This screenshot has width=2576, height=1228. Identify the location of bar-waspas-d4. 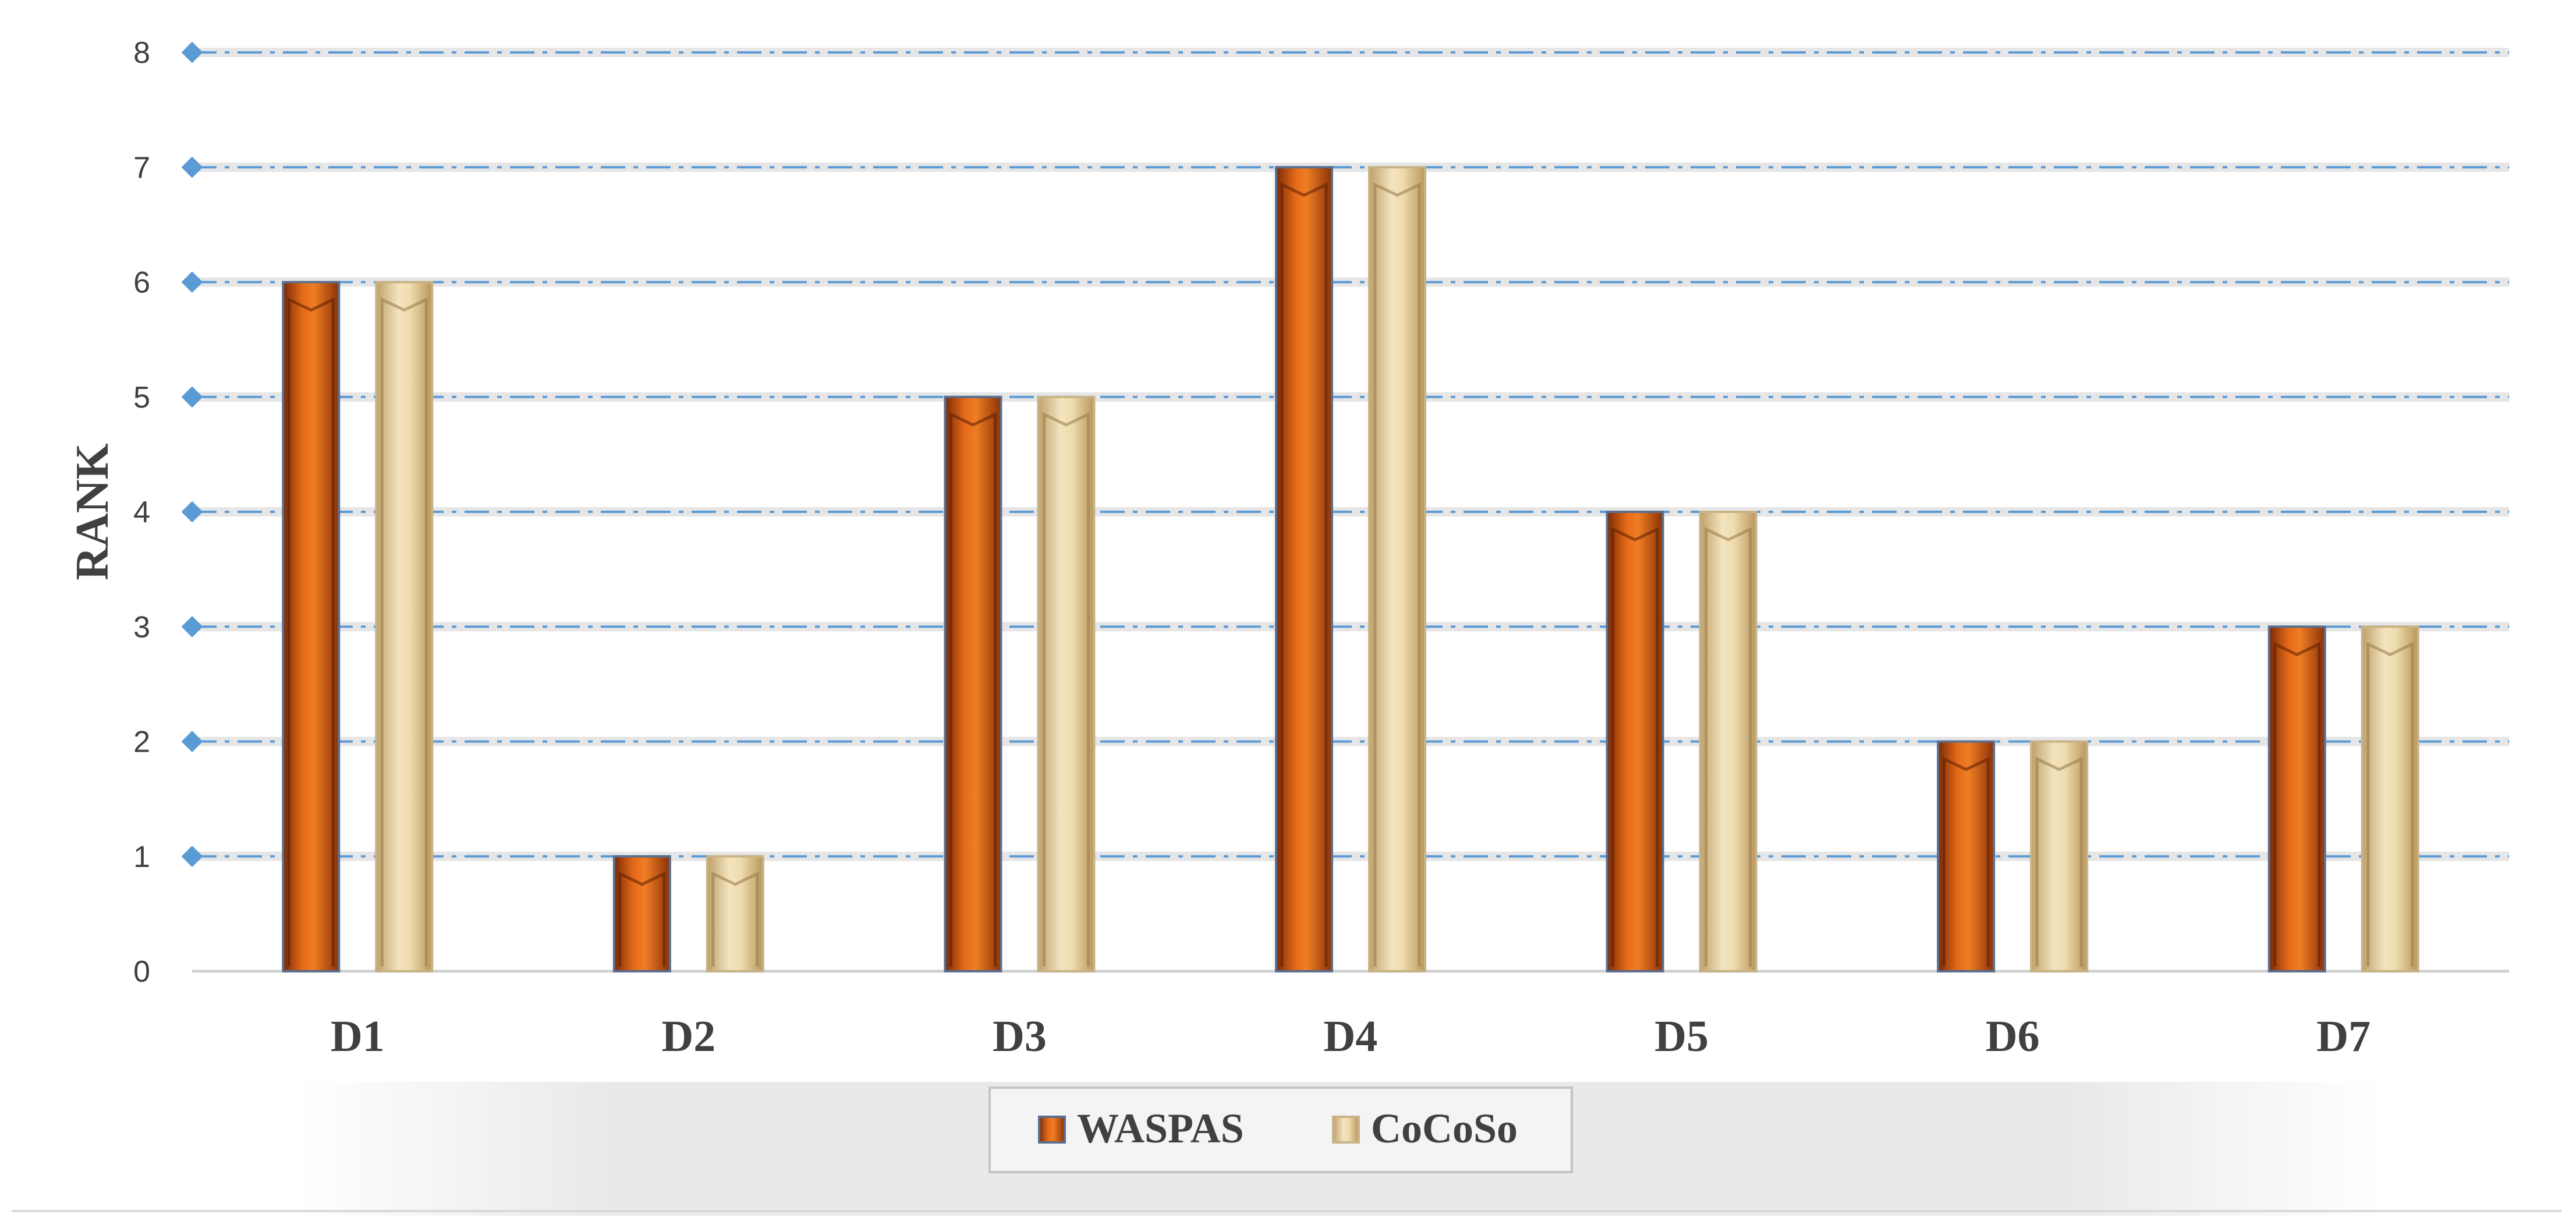
(1304, 569).